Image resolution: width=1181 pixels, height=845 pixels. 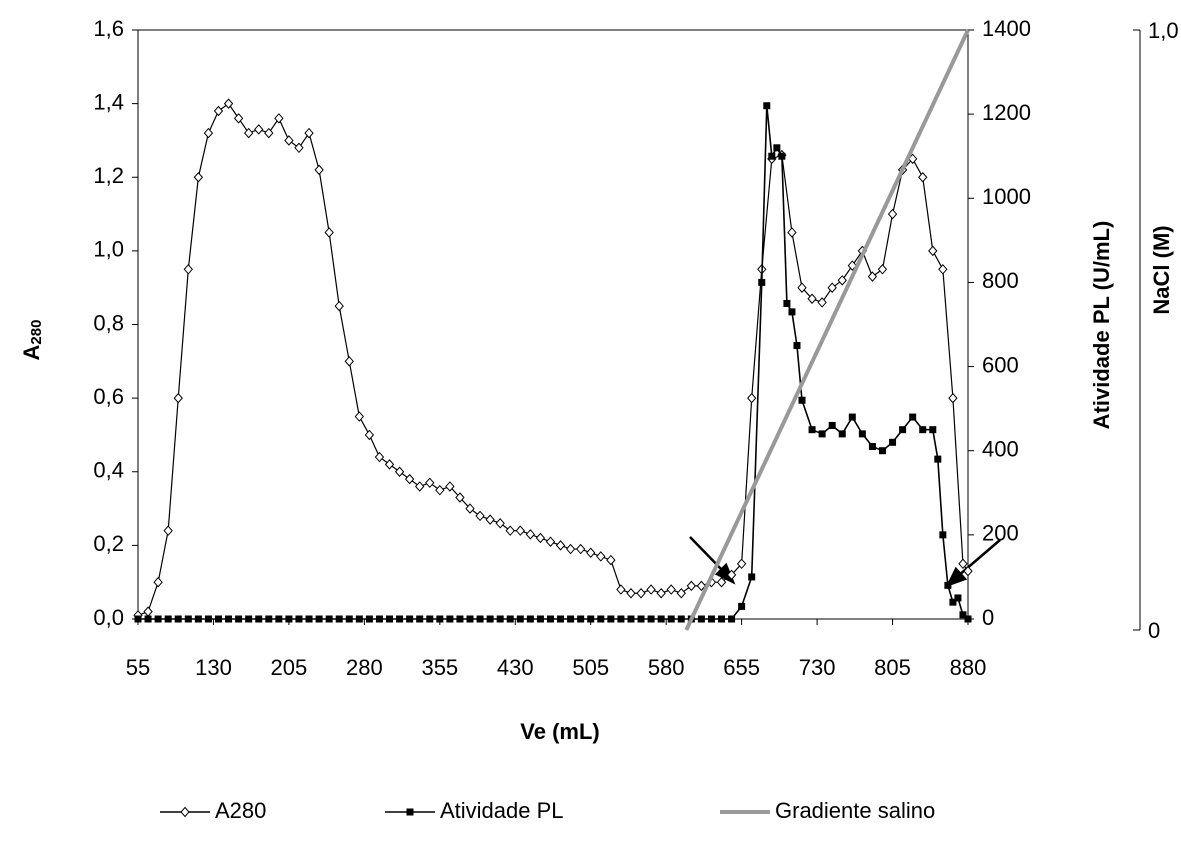 I want to click on x-axis-title: Ve (mL), so click(x=559, y=731).